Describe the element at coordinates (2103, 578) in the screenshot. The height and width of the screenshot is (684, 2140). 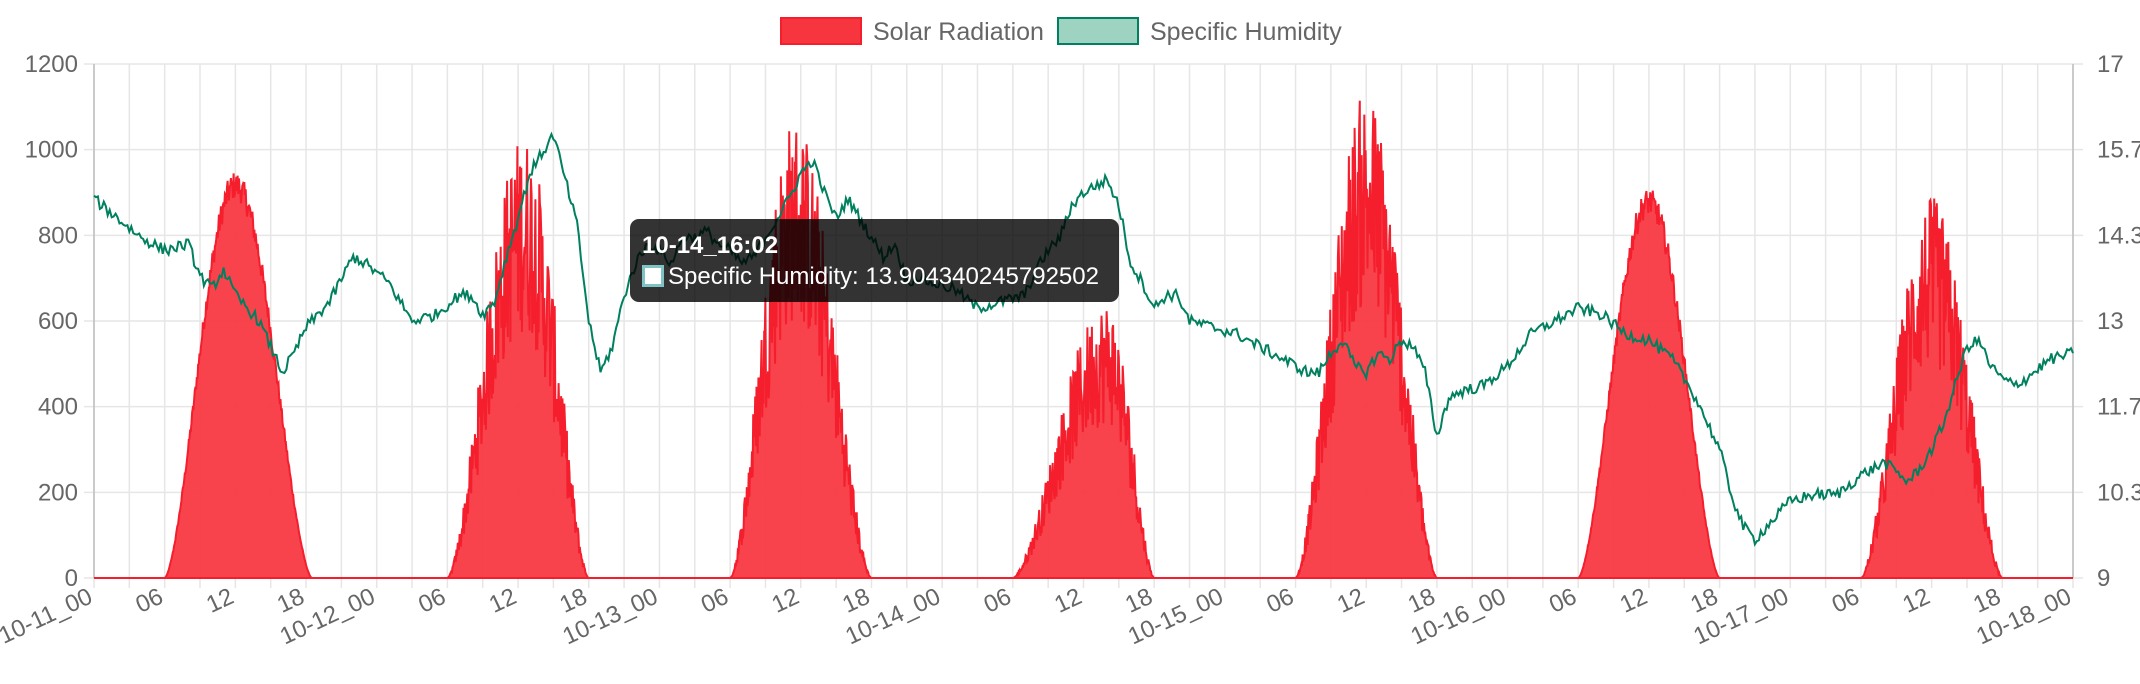
I see `y-right-tick-label: 9` at that location.